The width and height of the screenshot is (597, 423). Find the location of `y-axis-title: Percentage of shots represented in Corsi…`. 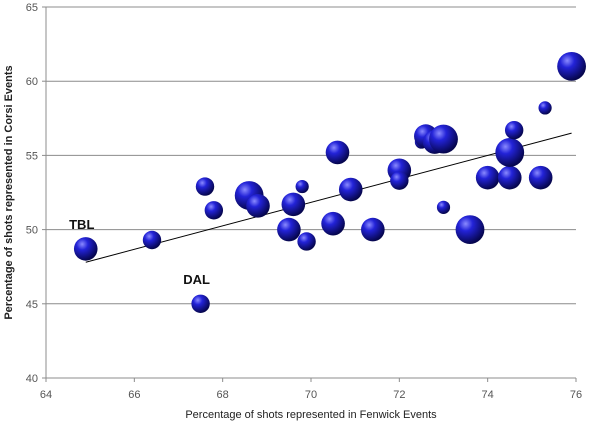

y-axis-title: Percentage of shots represented in Corsi… is located at coordinates (9, 192).